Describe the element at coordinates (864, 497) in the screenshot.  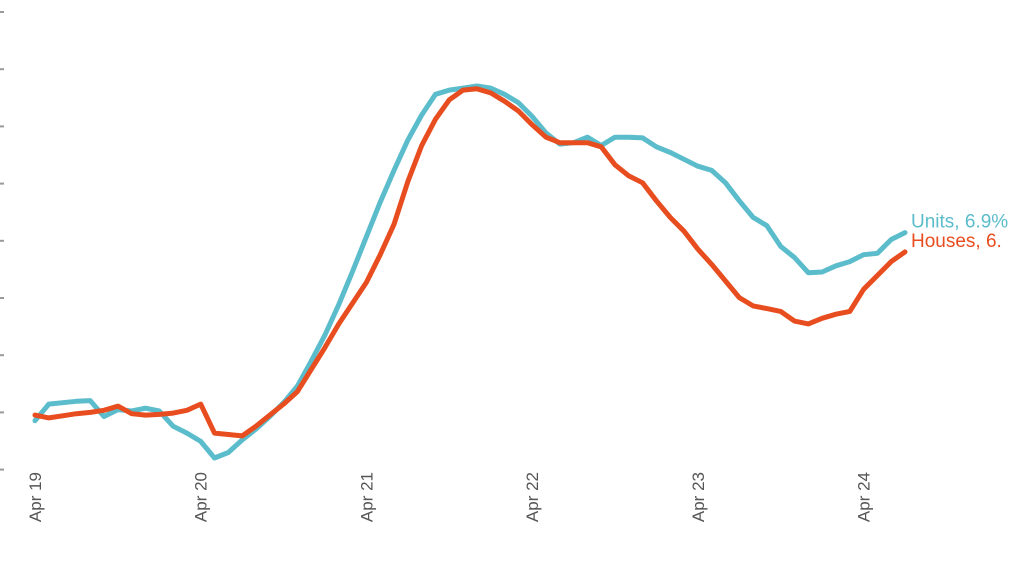
I see `x-tick-label: Apr 24` at that location.